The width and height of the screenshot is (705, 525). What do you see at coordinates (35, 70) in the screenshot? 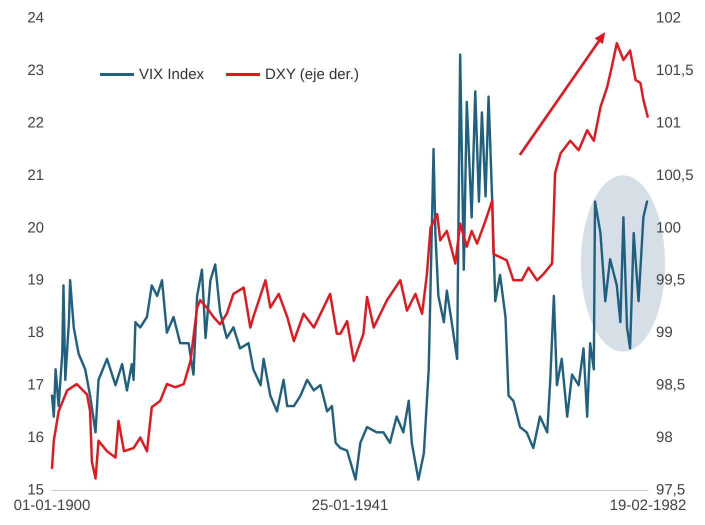
I see `y-tick-label: 23` at bounding box center [35, 70].